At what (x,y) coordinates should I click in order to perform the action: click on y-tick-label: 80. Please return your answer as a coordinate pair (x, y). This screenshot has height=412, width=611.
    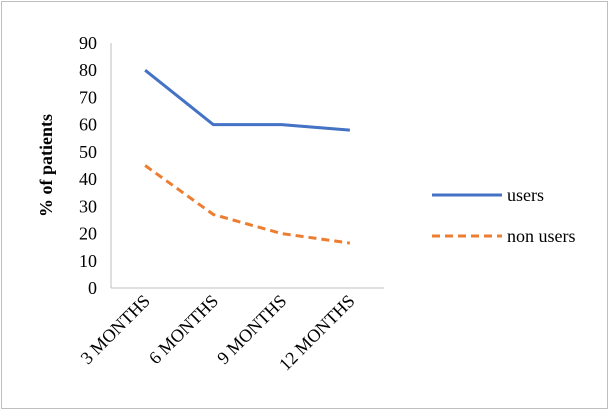
    Looking at the image, I should click on (88, 70).